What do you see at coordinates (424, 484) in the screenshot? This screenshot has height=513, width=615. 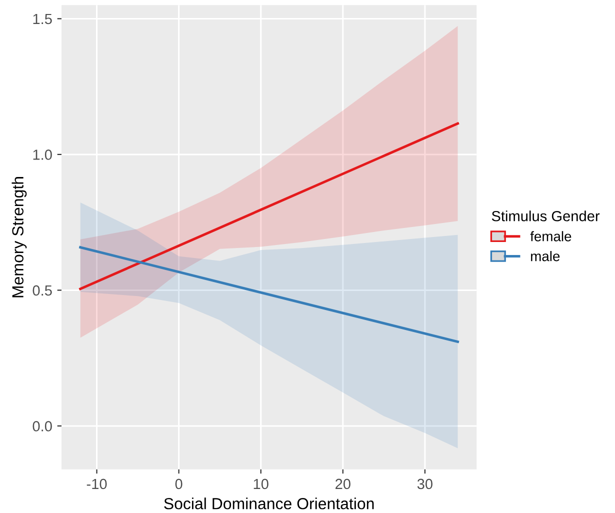 I see `x-tick-label: 30` at bounding box center [424, 484].